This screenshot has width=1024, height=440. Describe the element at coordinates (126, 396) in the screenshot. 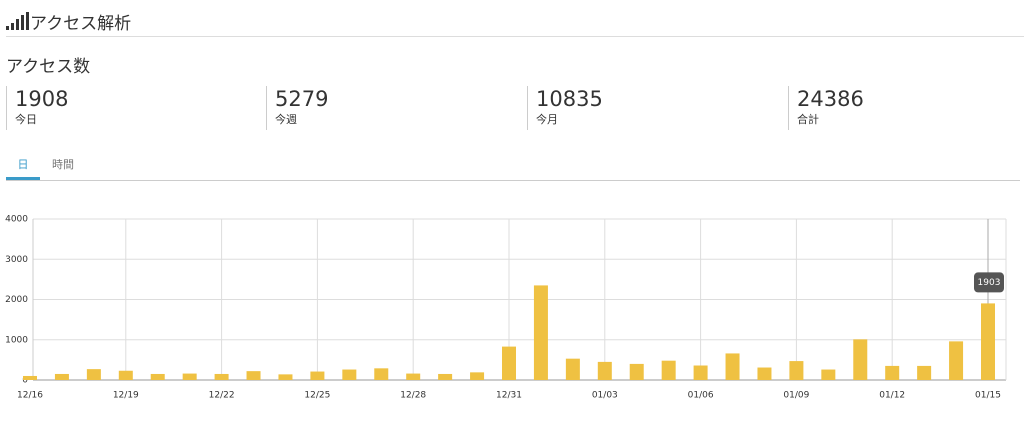

I see `x-tick-label: 12/19` at that location.